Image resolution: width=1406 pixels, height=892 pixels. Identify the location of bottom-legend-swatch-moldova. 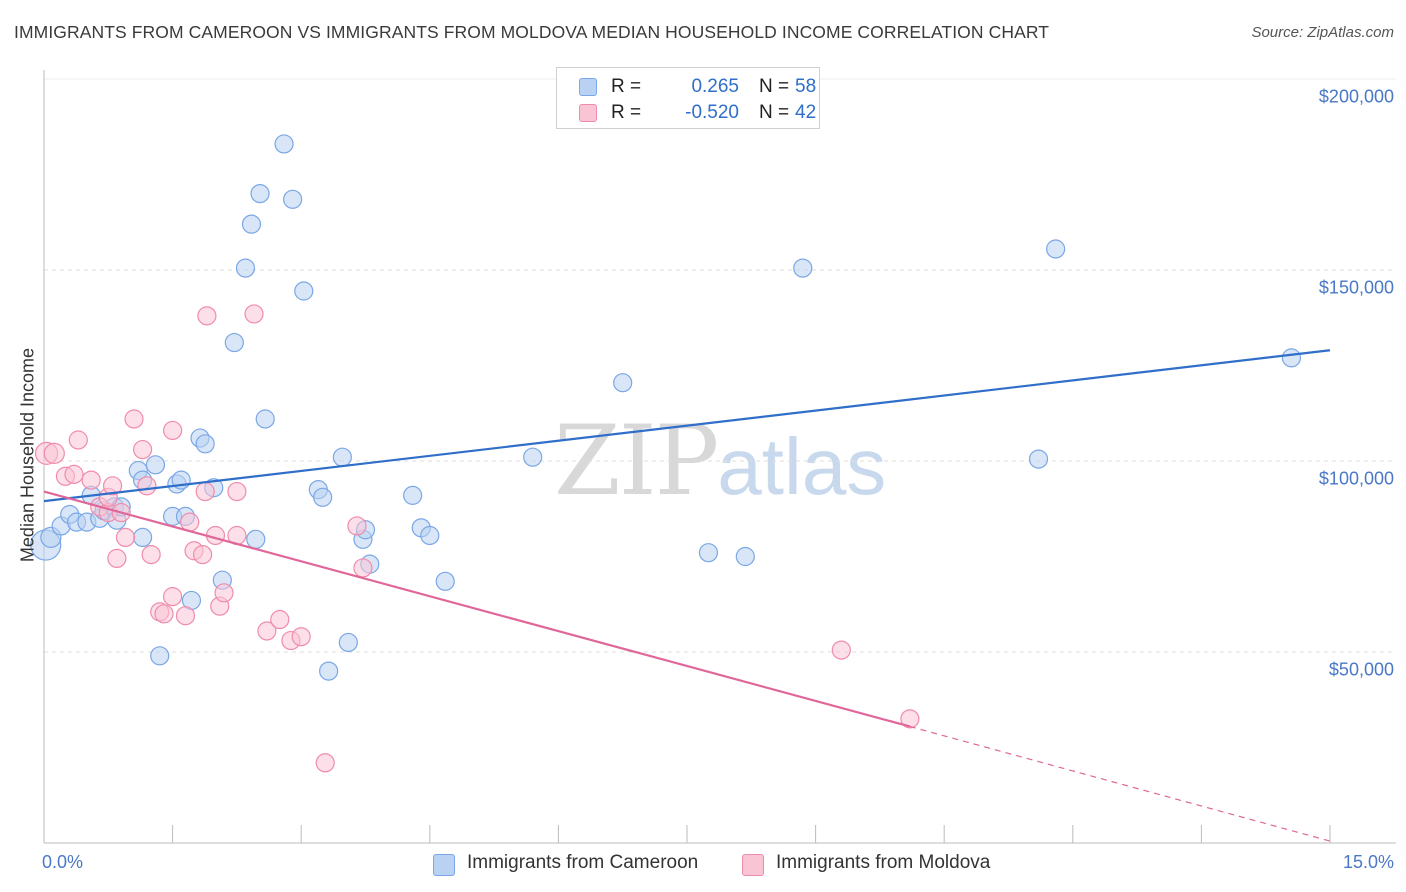
(753, 865).